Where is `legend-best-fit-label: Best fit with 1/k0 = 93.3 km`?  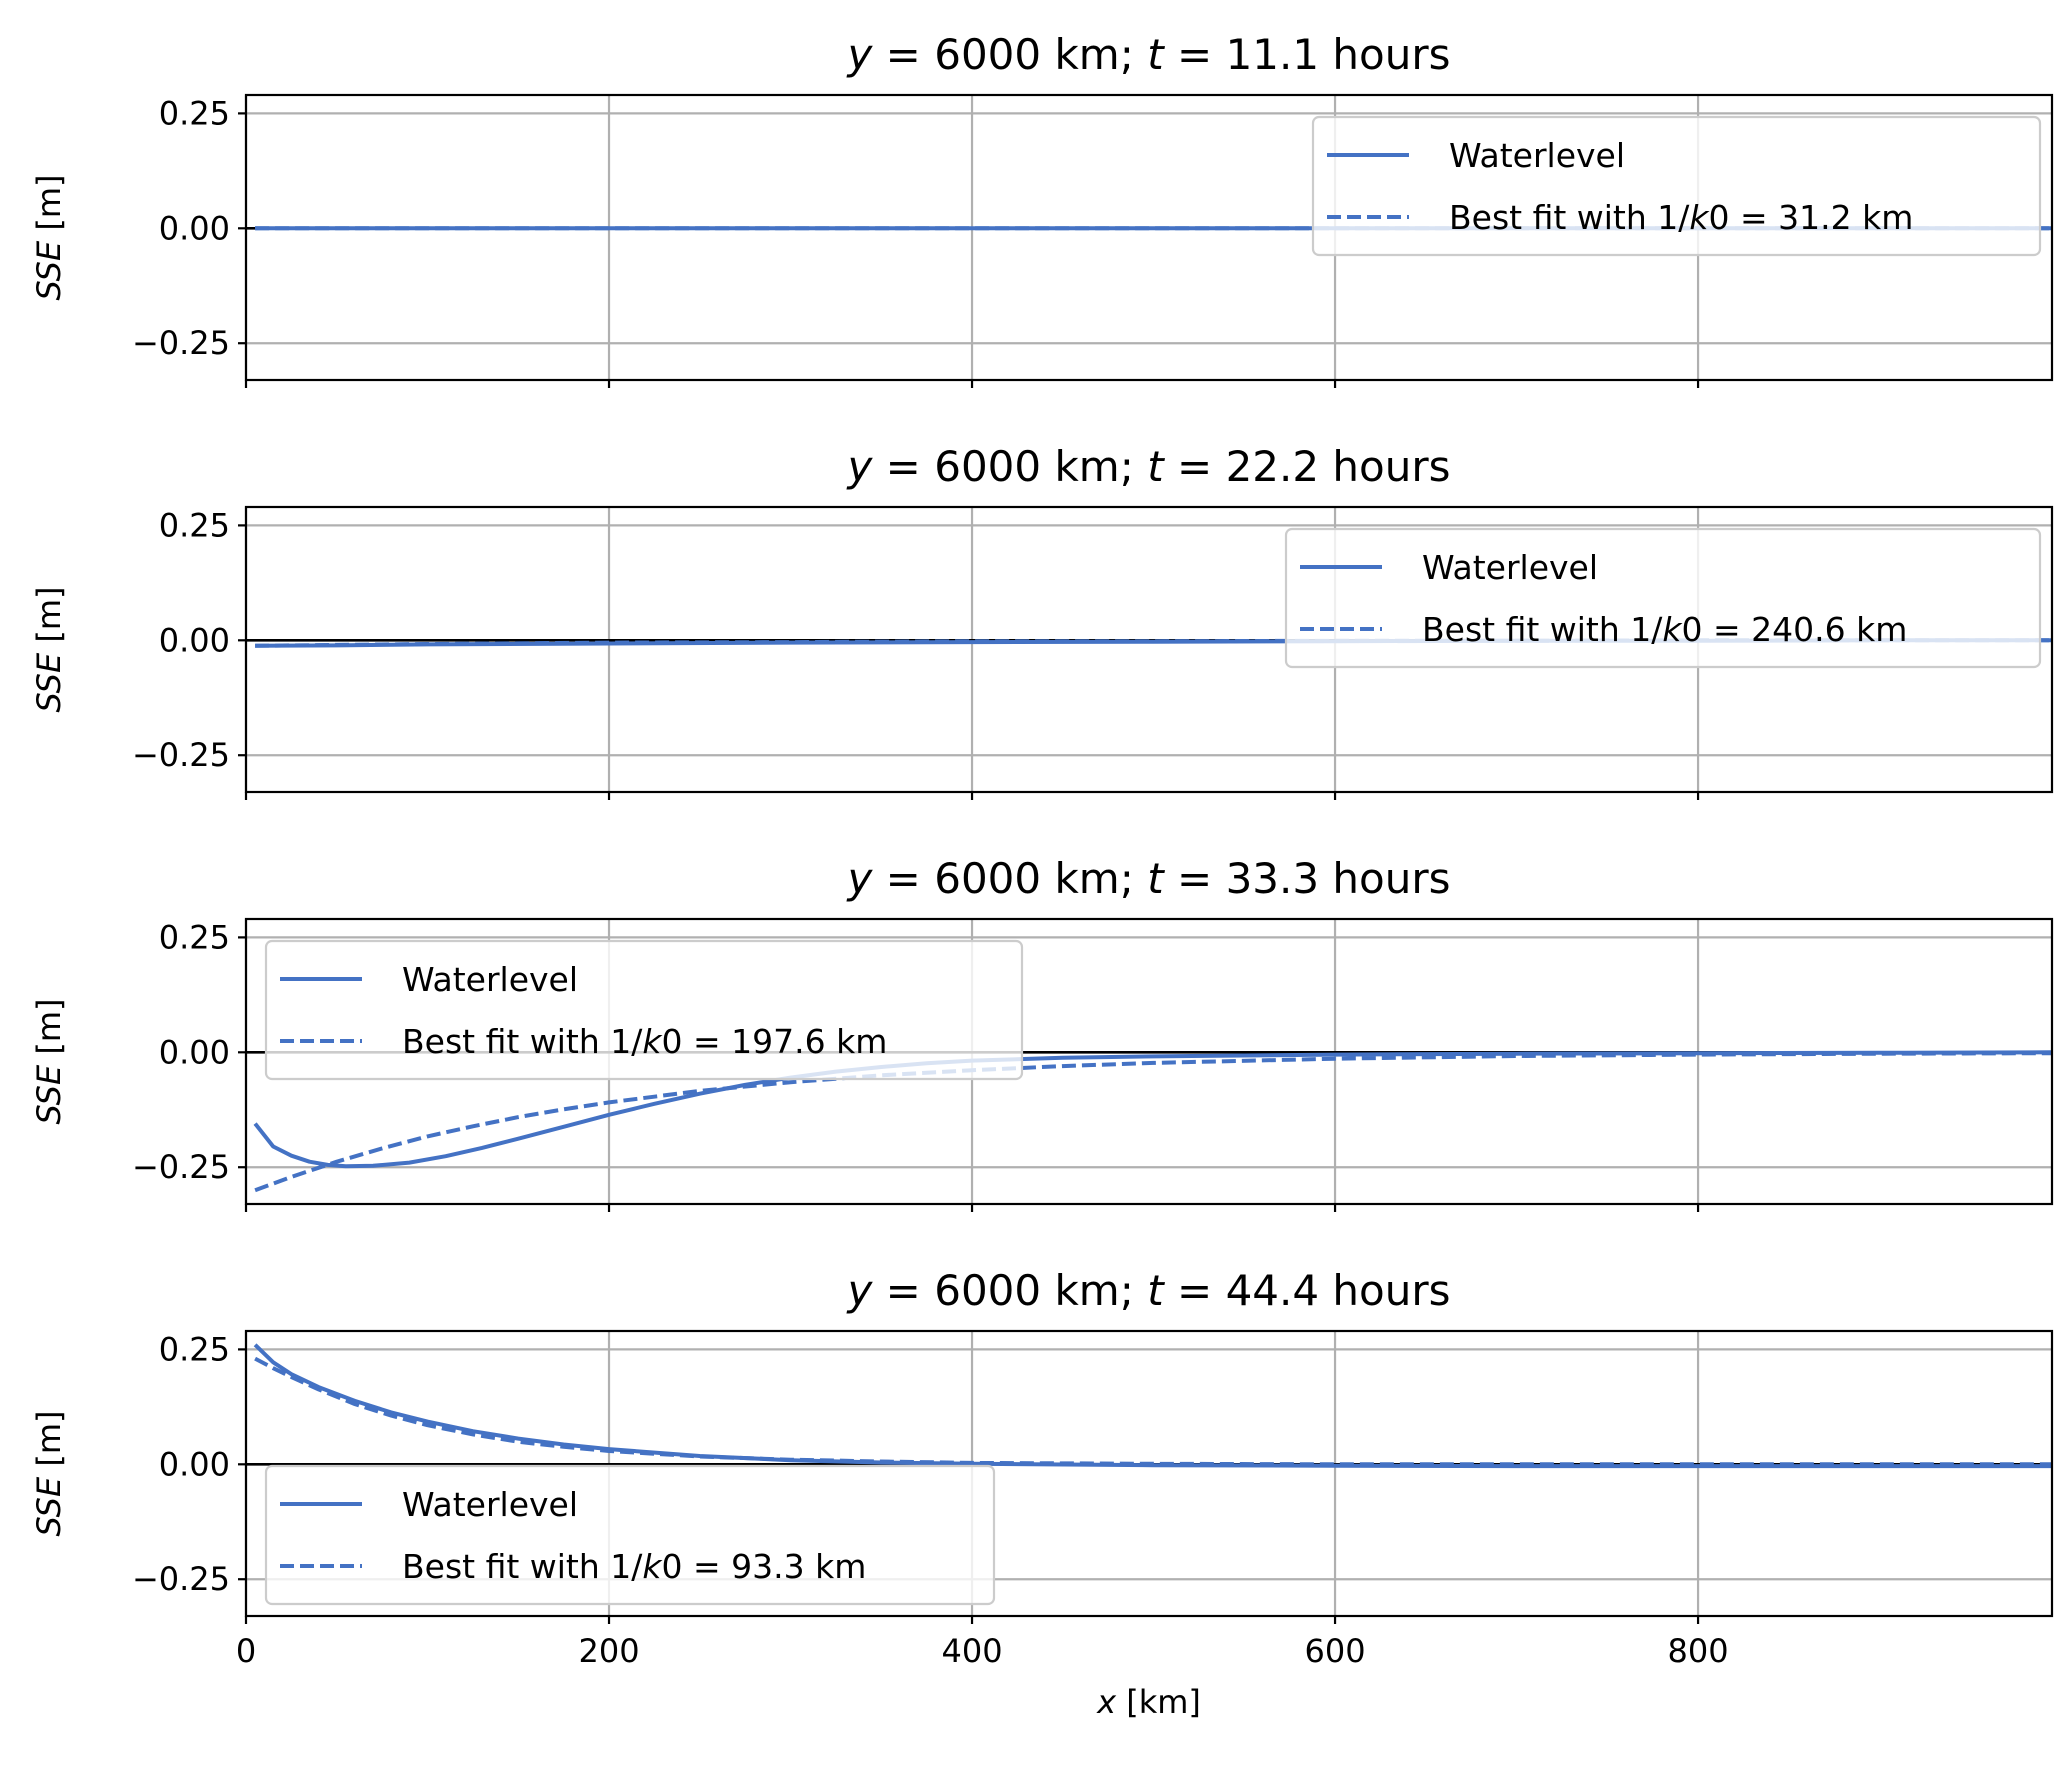 legend-best-fit-label: Best fit with 1/k0 = 93.3 km is located at coordinates (634, 1566).